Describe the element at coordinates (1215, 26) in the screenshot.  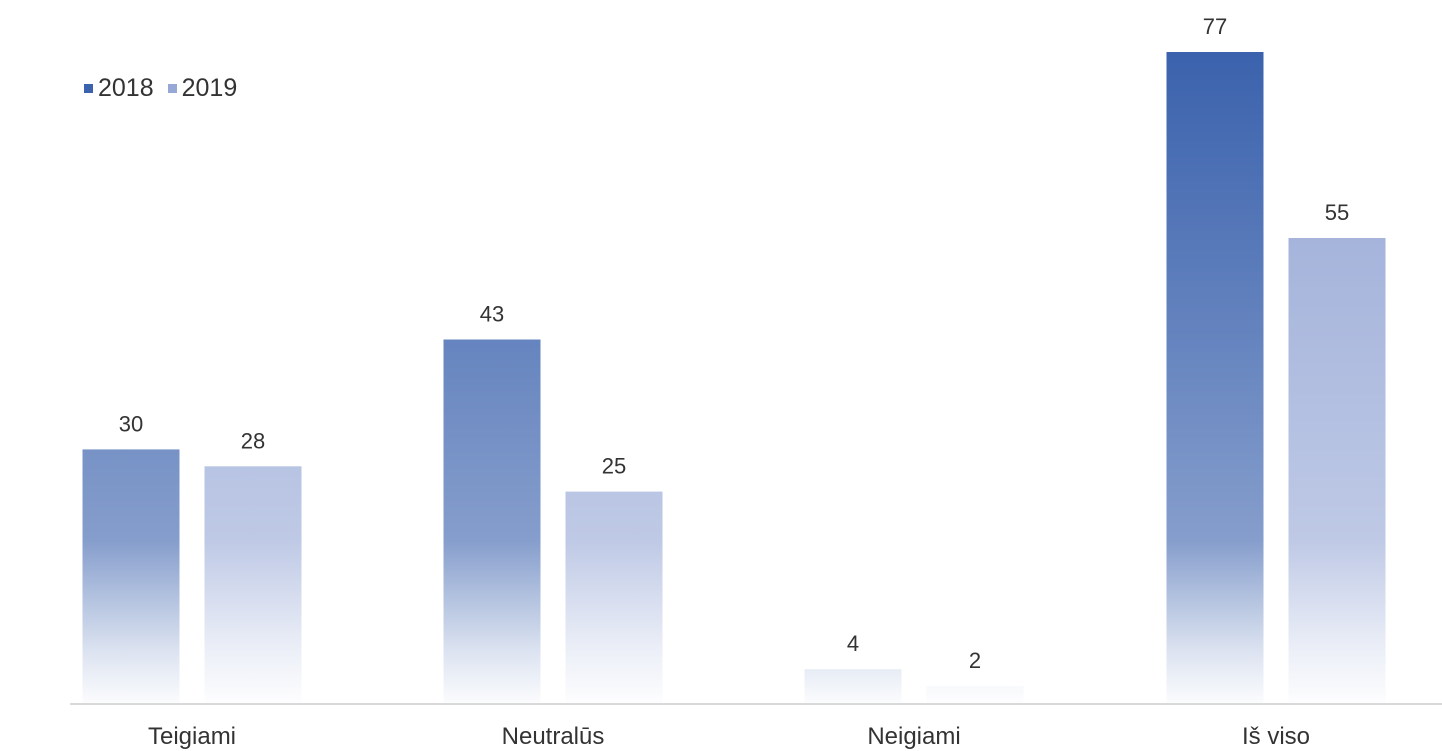
I see `data-label-2018-3: 77` at that location.